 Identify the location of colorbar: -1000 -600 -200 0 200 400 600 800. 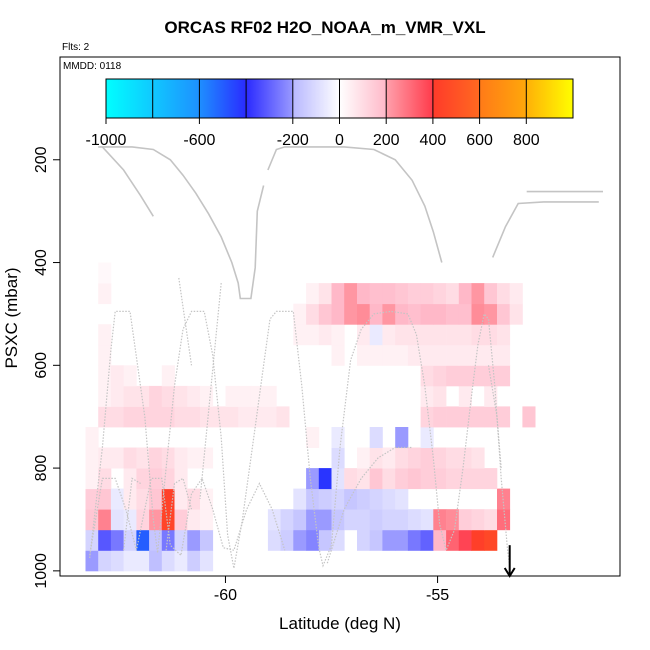
(330, 113).